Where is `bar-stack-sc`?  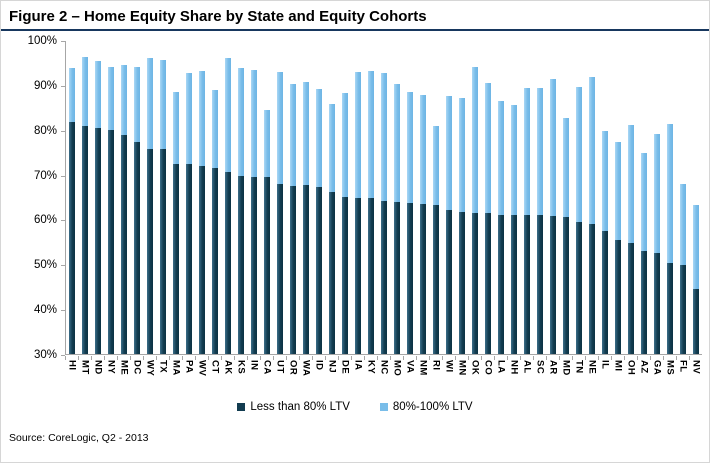
bar-stack-sc is located at coordinates (539, 197).